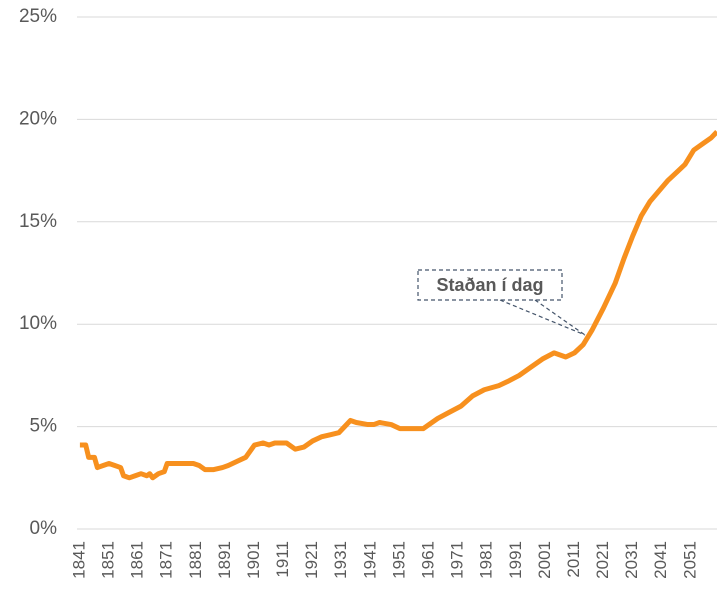 This screenshot has width=717, height=598. Describe the element at coordinates (573, 559) in the screenshot. I see `x-tick-label: 2011` at that location.